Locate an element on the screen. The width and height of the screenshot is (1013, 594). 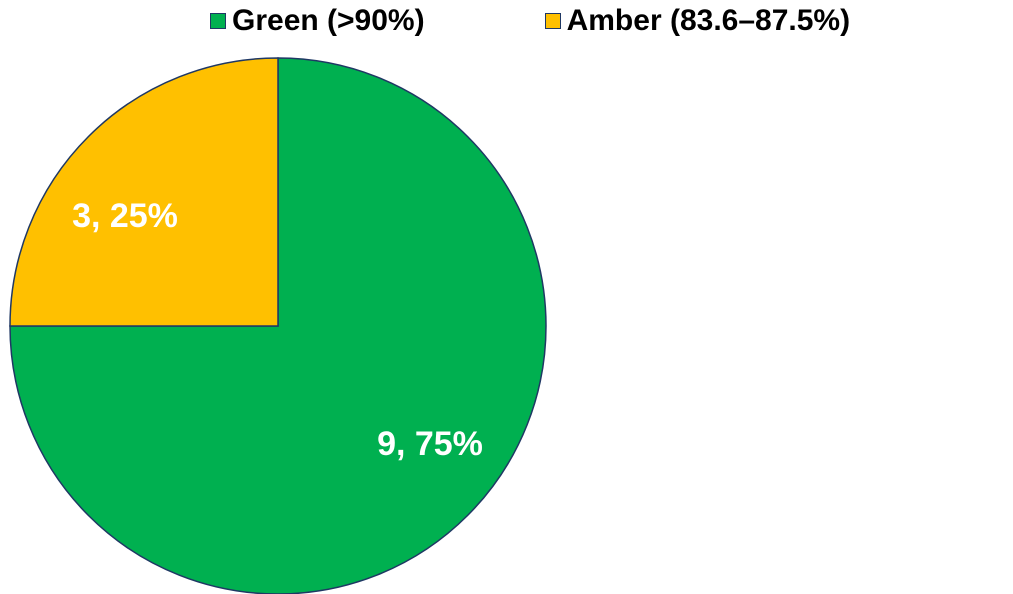
legend-label-amber: Amber (83.6–87.5%) is located at coordinates (708, 20).